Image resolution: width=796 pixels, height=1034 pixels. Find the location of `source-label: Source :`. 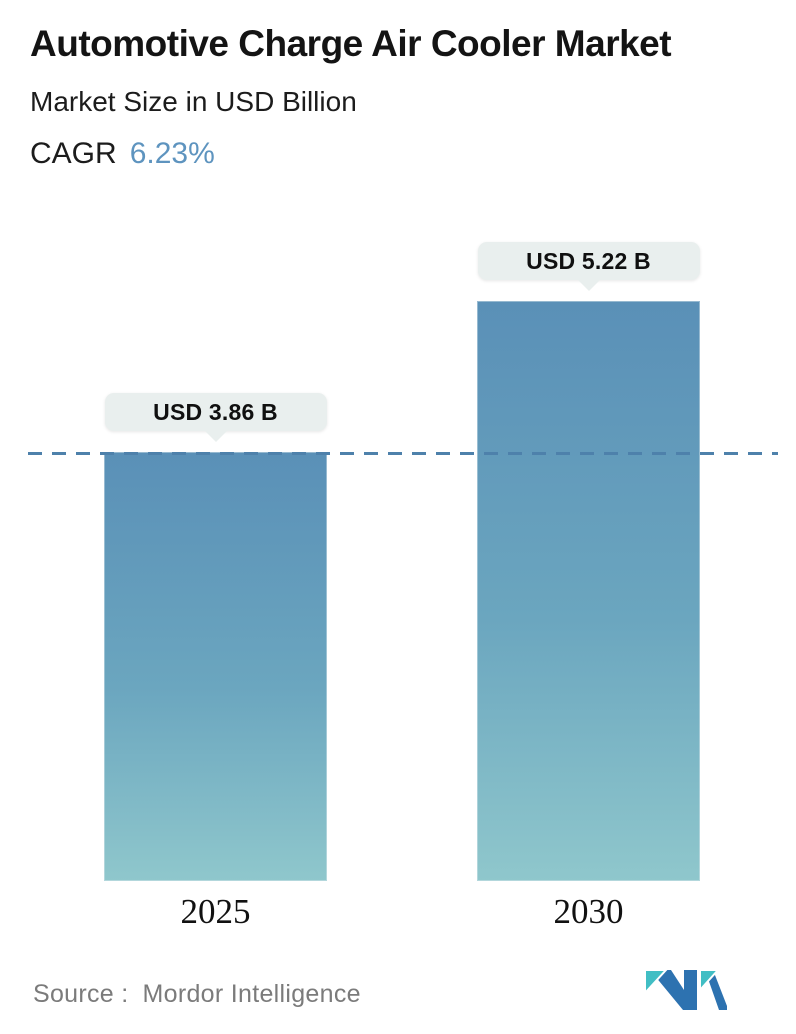

source-label: Source : is located at coordinates (81, 994).